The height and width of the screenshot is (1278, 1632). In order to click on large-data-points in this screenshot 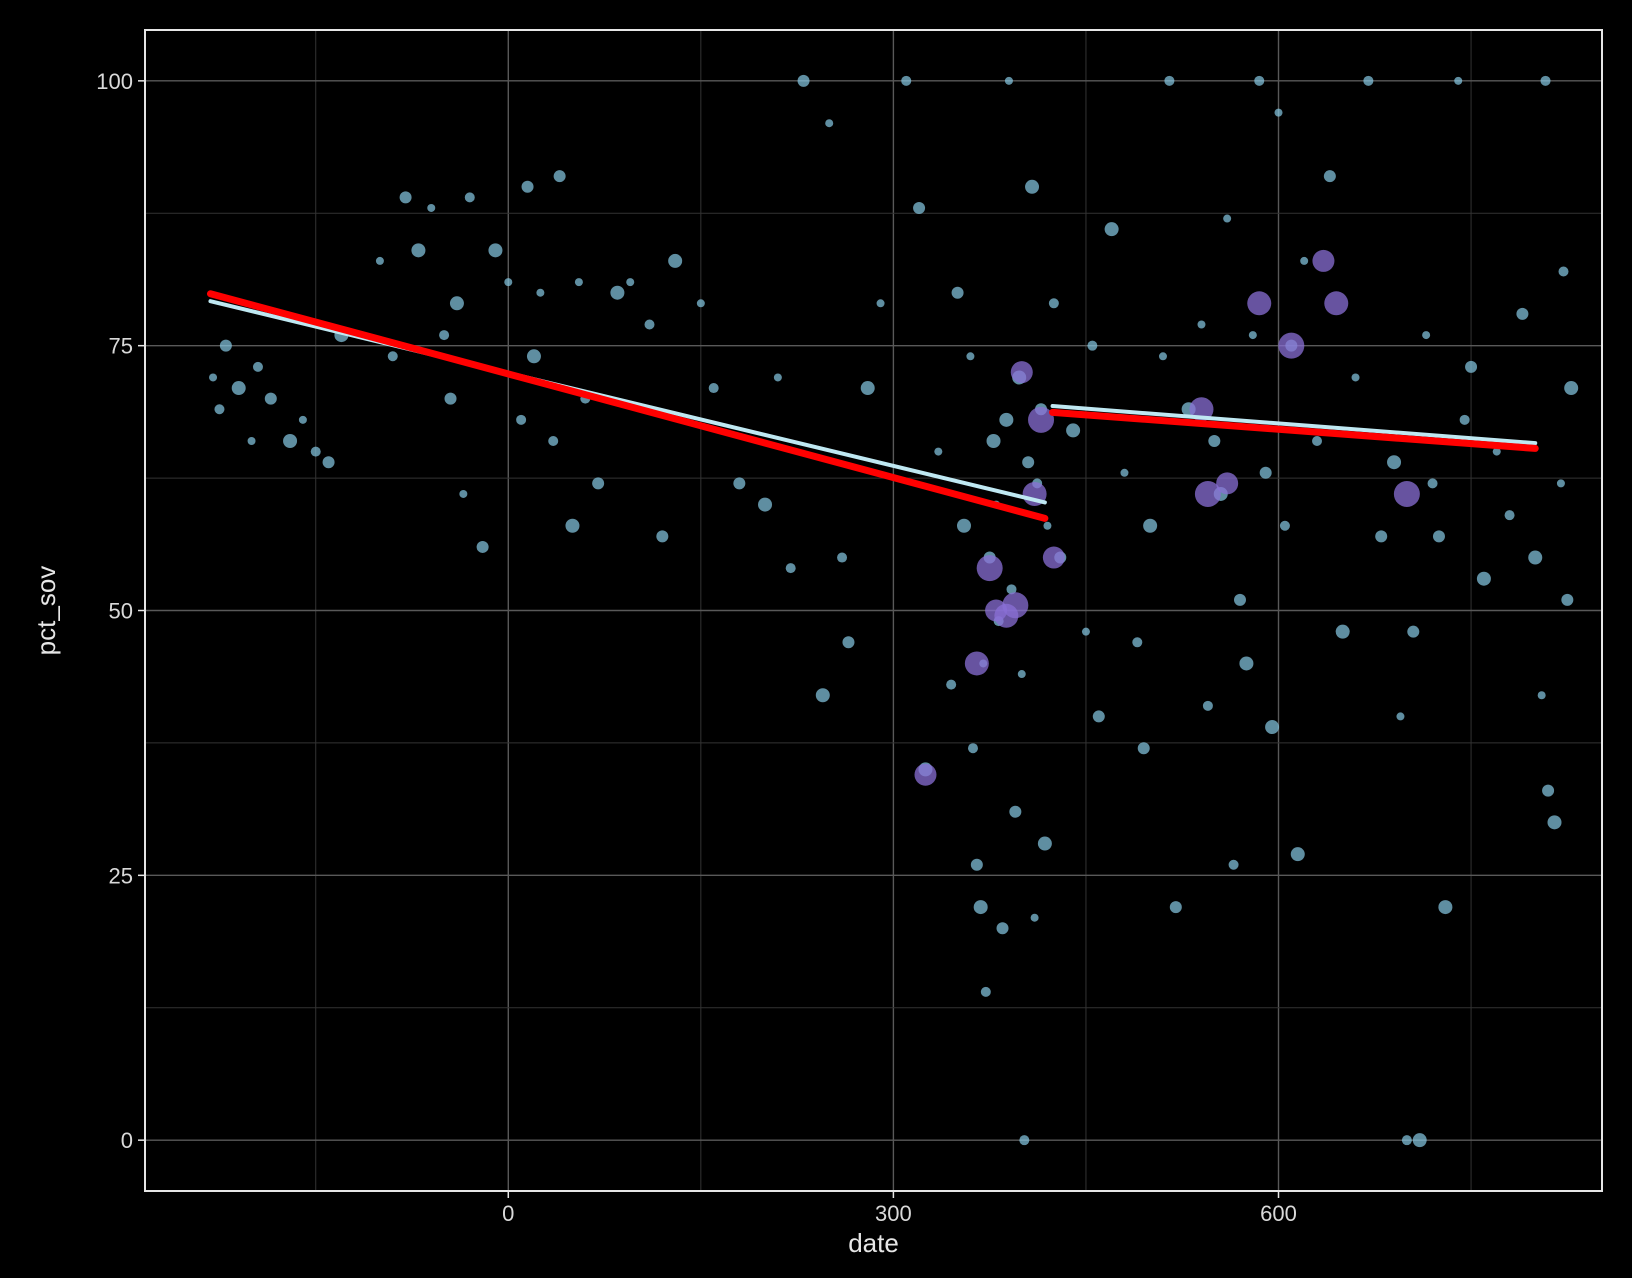, I will do `click(1167, 517)`.